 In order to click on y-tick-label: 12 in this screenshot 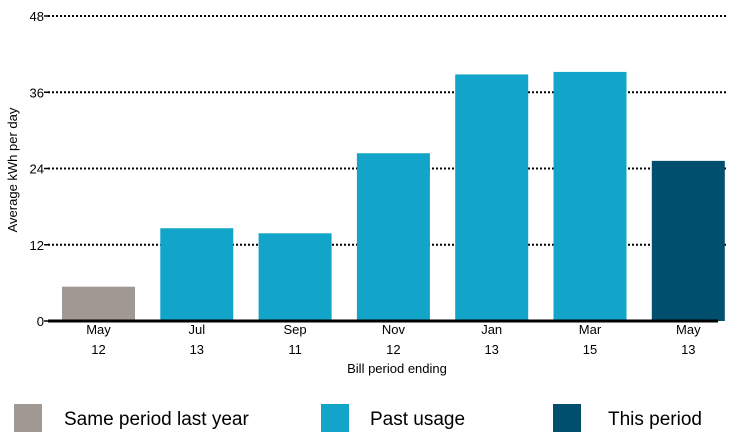, I will do `click(37, 245)`.